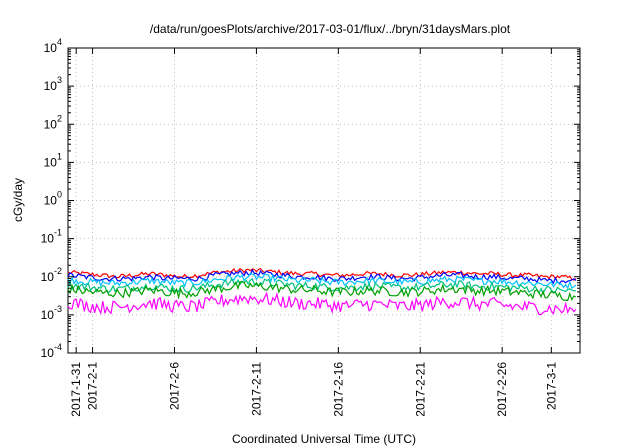 The image size is (640, 448). Describe the element at coordinates (324, 439) in the screenshot. I see `x-axis-label: Coordinated Universal Time (UTC)` at that location.